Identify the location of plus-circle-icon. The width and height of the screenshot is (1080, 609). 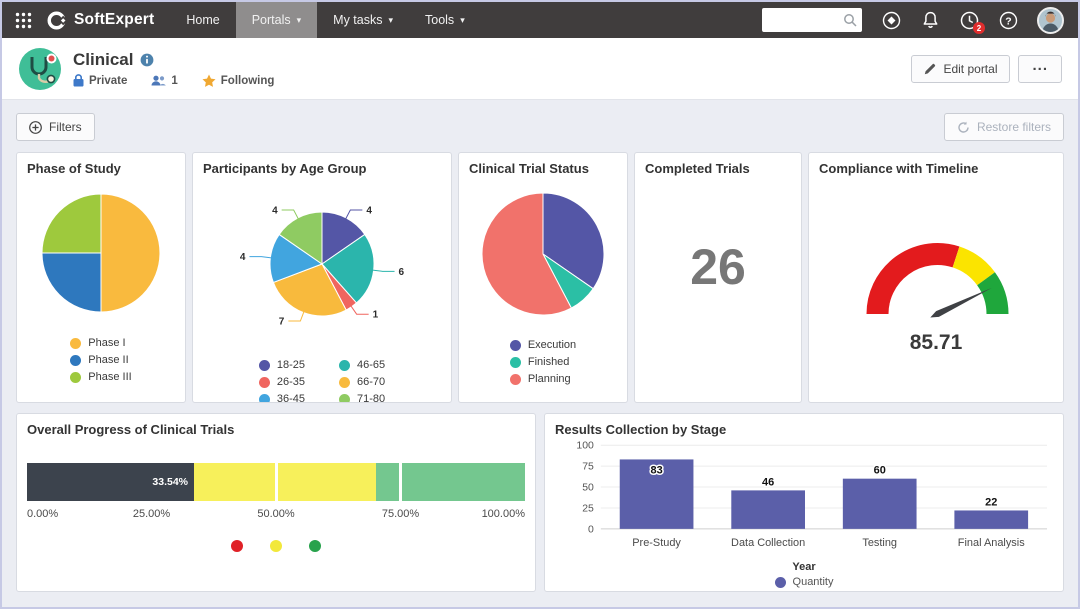
(35, 127).